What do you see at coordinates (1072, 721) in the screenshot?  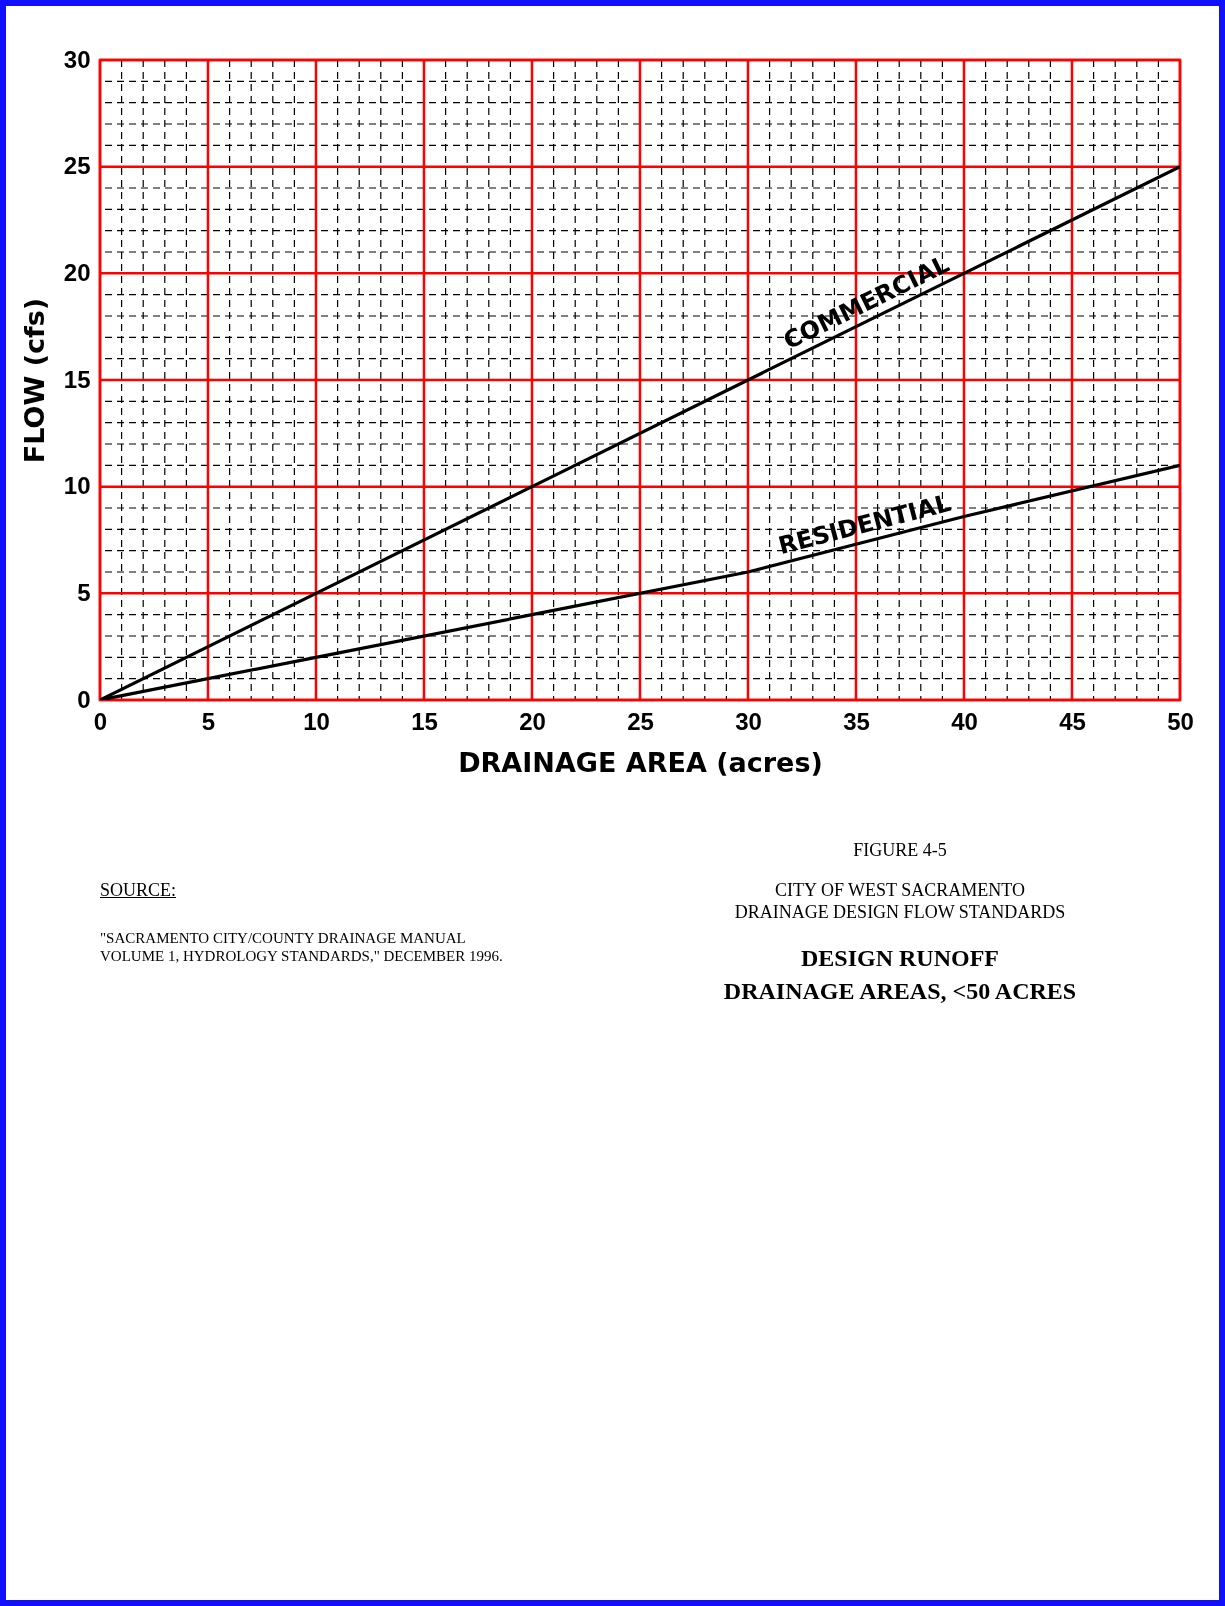 I see `x-tick-label: 45` at bounding box center [1072, 721].